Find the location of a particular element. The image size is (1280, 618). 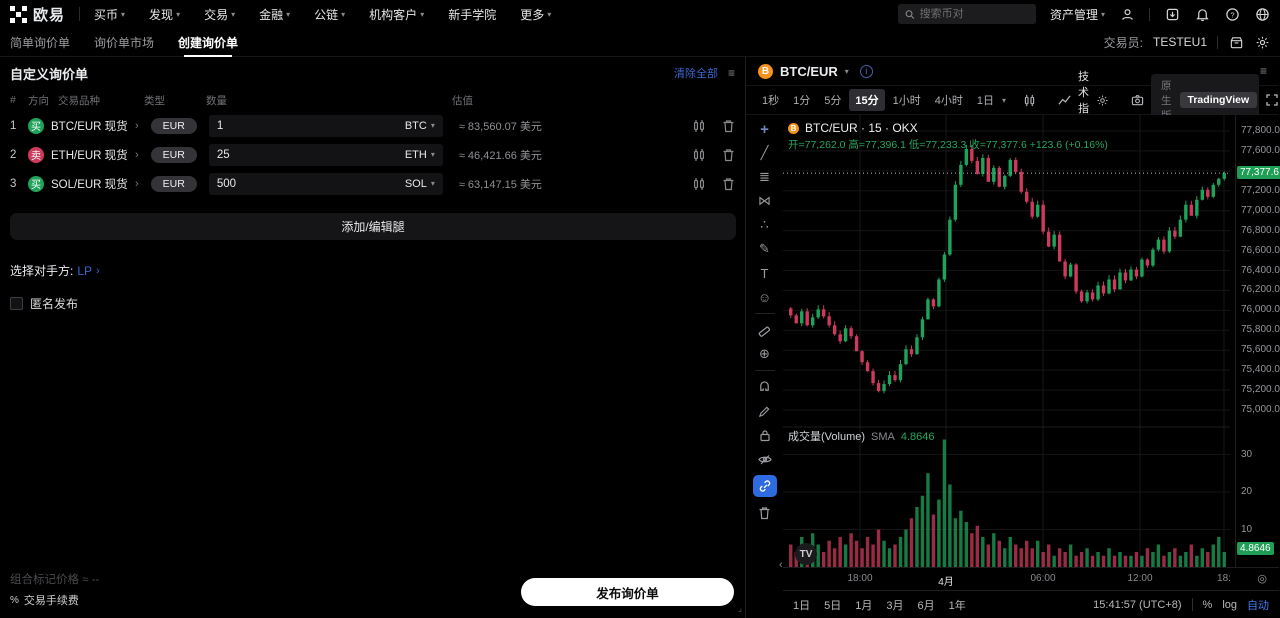

pattern-tool-icon: ⋈ is located at coordinates (764, 200).